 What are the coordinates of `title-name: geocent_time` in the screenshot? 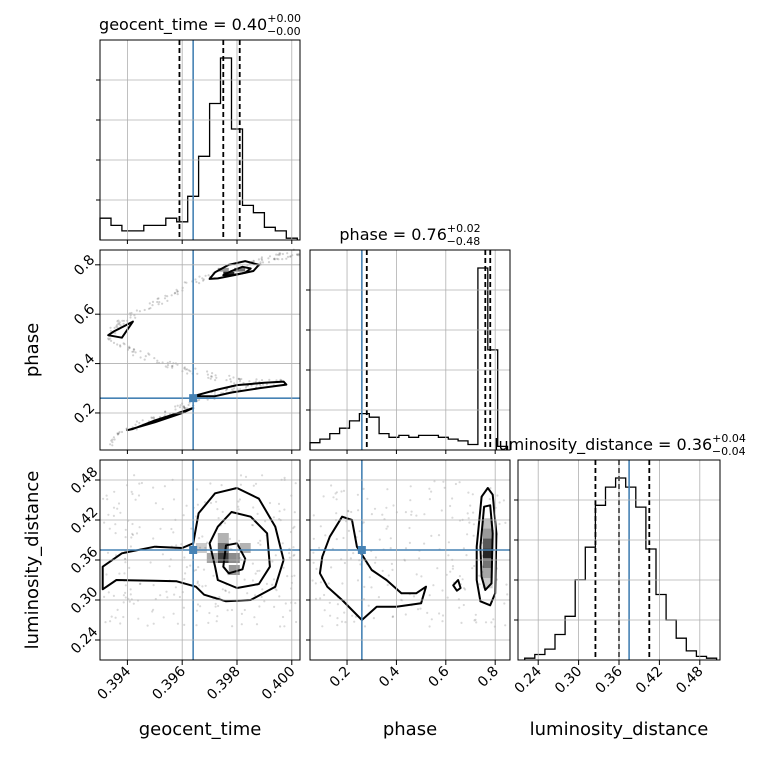 It's located at (153, 25).